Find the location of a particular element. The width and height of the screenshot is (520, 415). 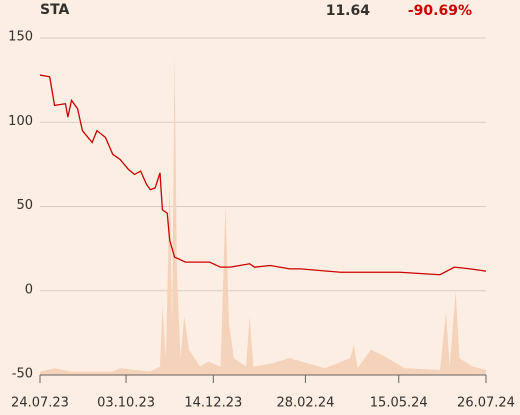

last-price: 11.64 is located at coordinates (348, 11).